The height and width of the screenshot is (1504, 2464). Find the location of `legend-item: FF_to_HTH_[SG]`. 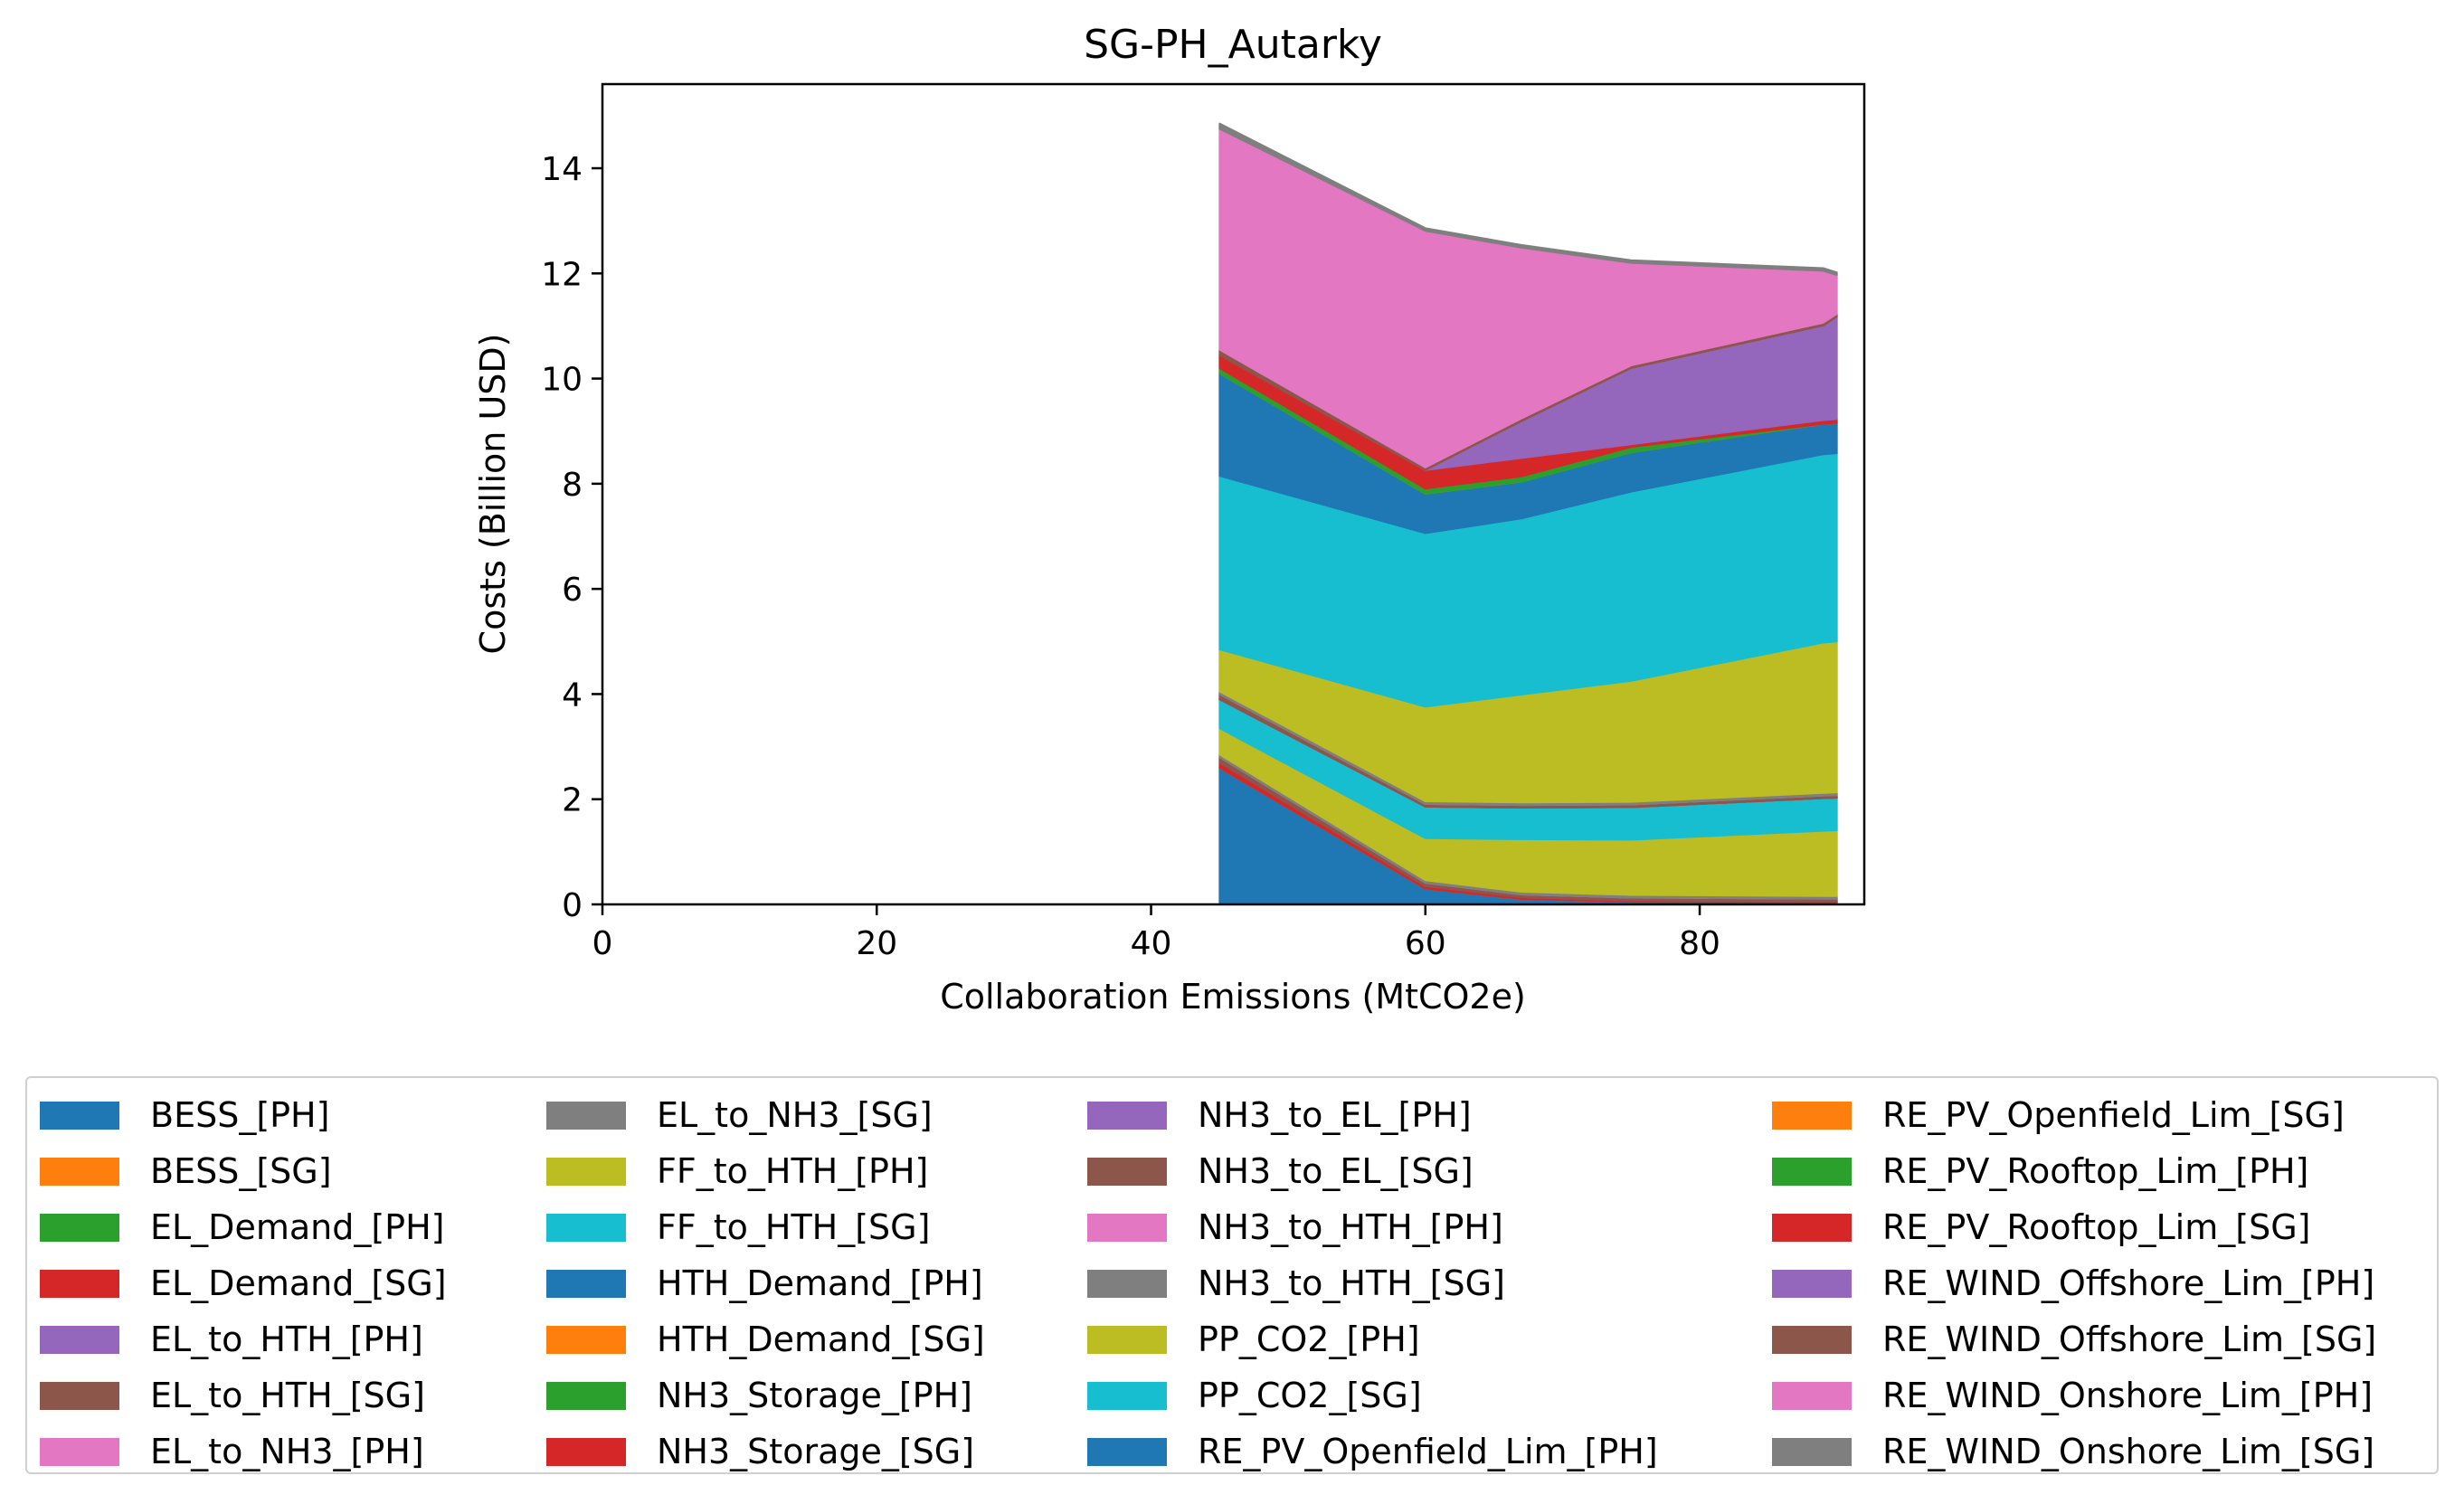

legend-item: FF_to_HTH_[SG] is located at coordinates (732, 1227).